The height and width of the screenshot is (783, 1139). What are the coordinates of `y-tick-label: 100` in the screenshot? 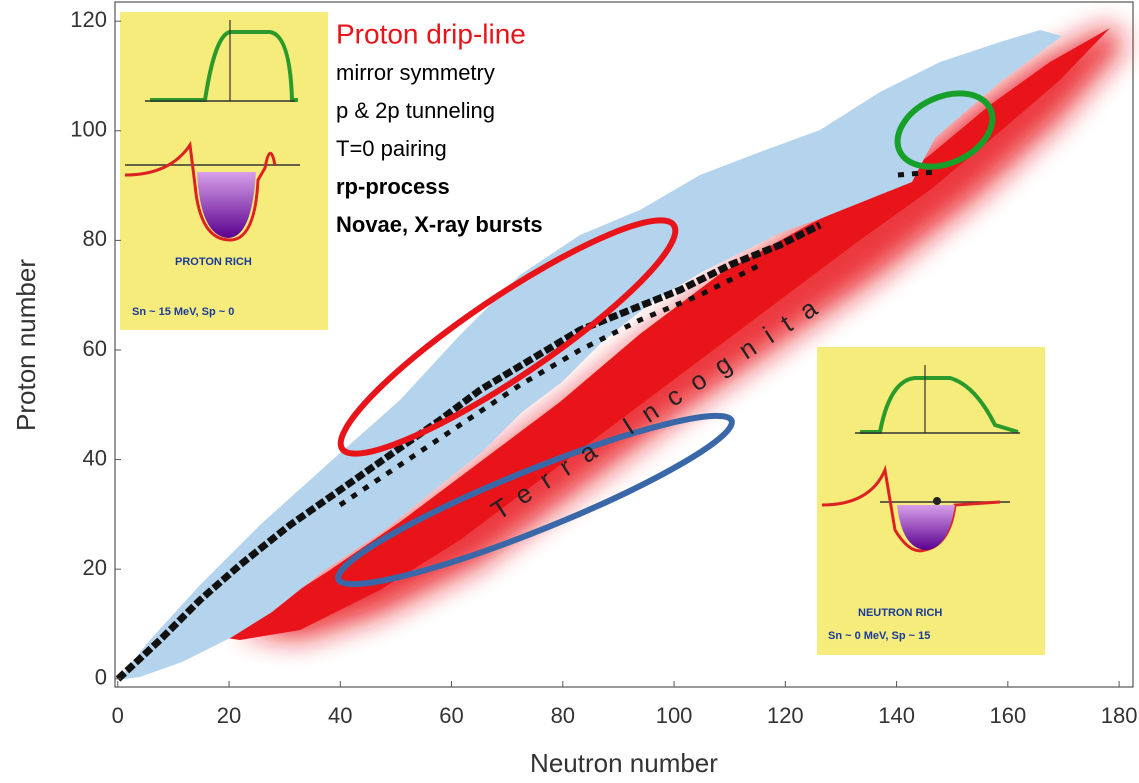 It's located at (88, 129).